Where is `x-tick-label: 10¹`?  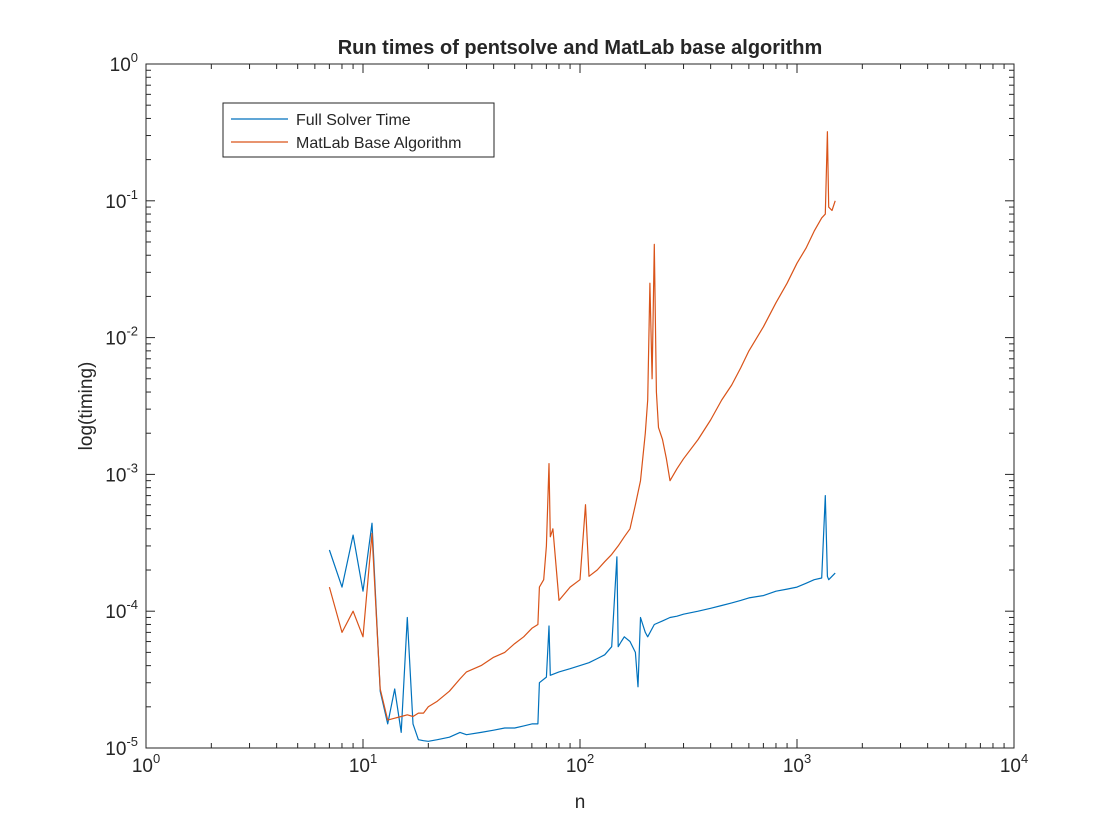 x-tick-label: 10¹ is located at coordinates (363, 764).